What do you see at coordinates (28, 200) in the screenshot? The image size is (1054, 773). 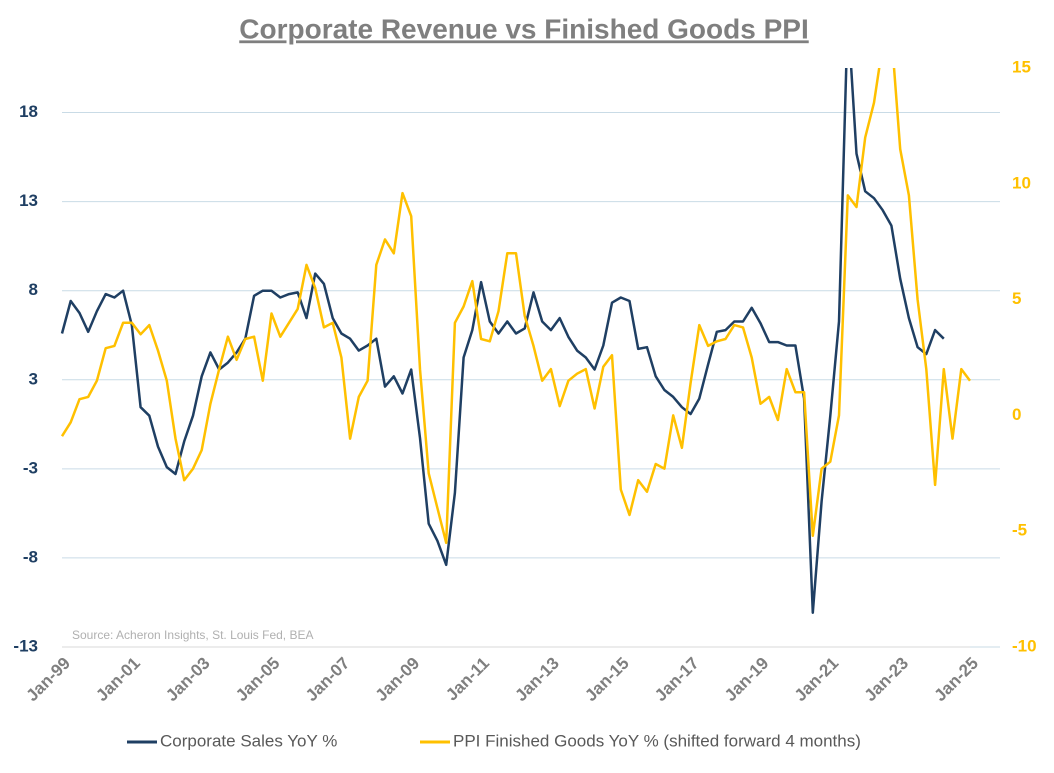 I see `y-tick-label: 13` at bounding box center [28, 200].